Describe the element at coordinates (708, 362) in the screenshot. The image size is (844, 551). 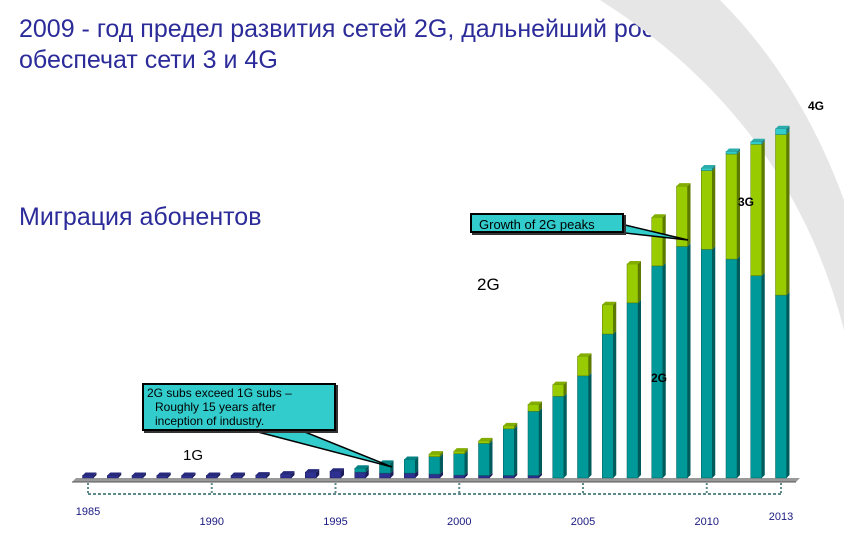
I see `bar-2G-2010` at that location.